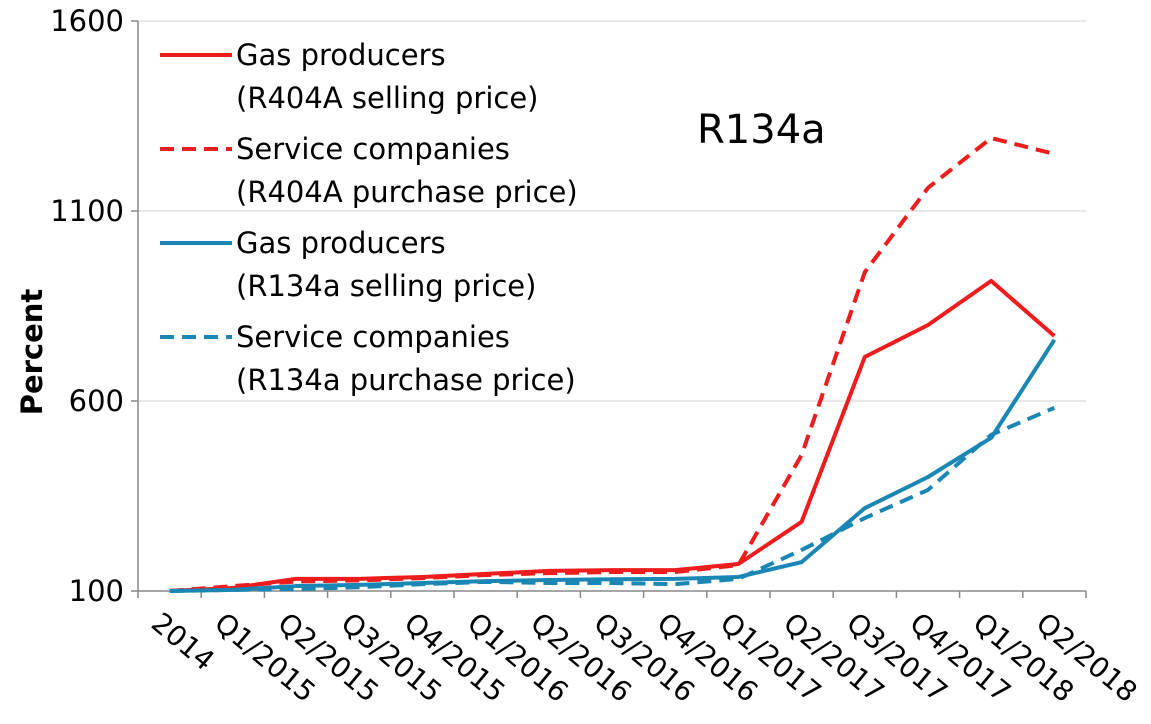 The image size is (1151, 724). I want to click on legend-line: (R404A selling price), so click(387, 98).